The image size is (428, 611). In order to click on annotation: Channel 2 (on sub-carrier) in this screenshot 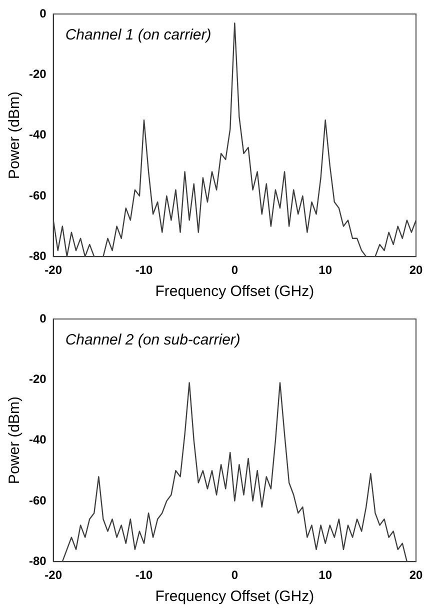, I will do `click(152, 340)`.